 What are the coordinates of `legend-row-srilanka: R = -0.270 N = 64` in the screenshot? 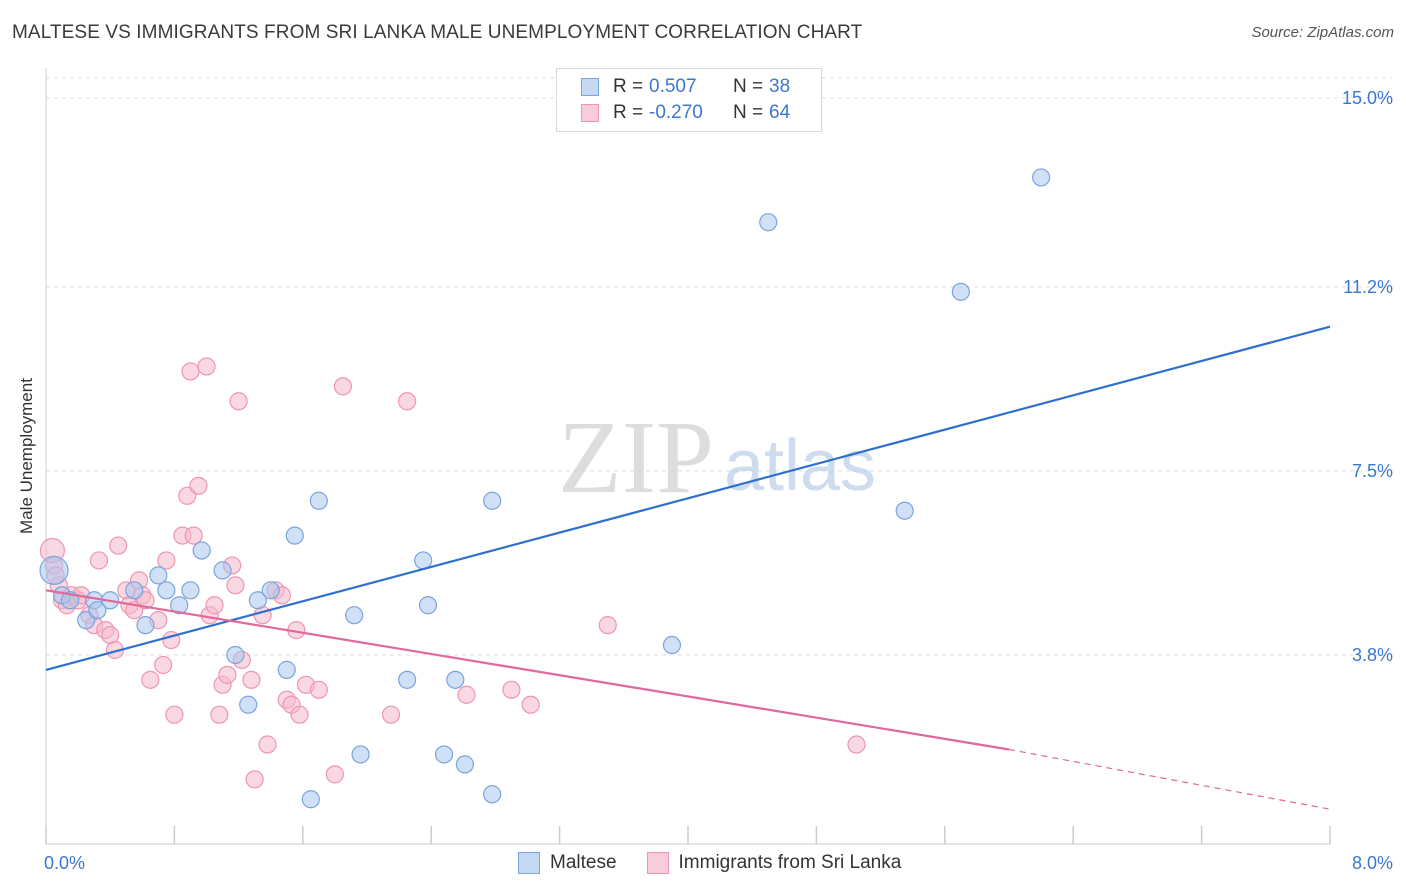 It's located at (685, 113).